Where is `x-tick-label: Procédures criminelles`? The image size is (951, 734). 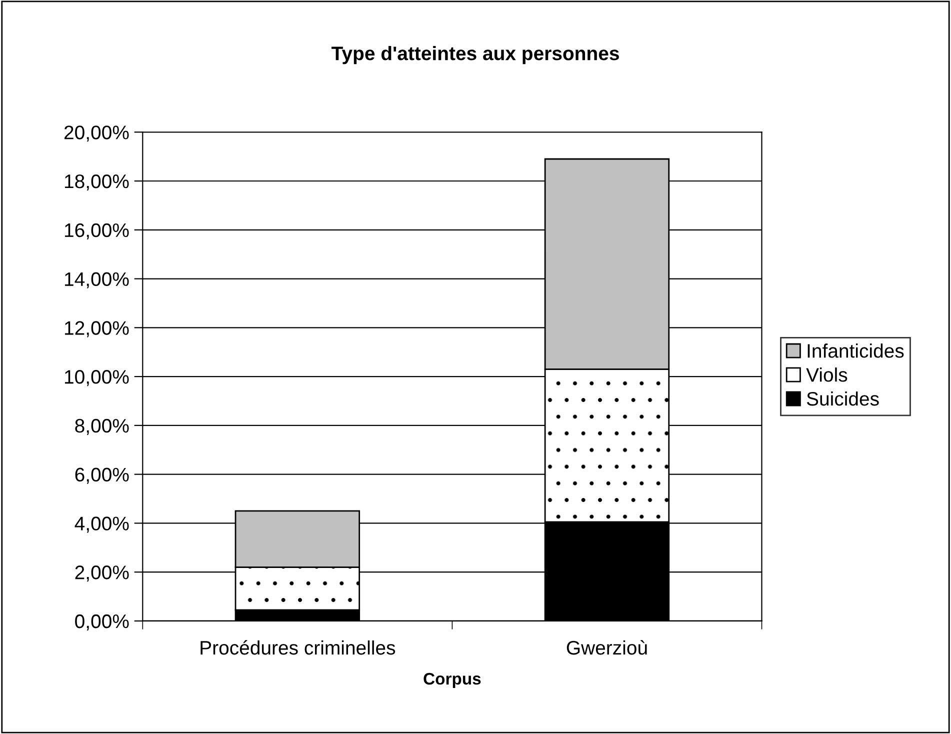 x-tick-label: Procédures criminelles is located at coordinates (298, 647).